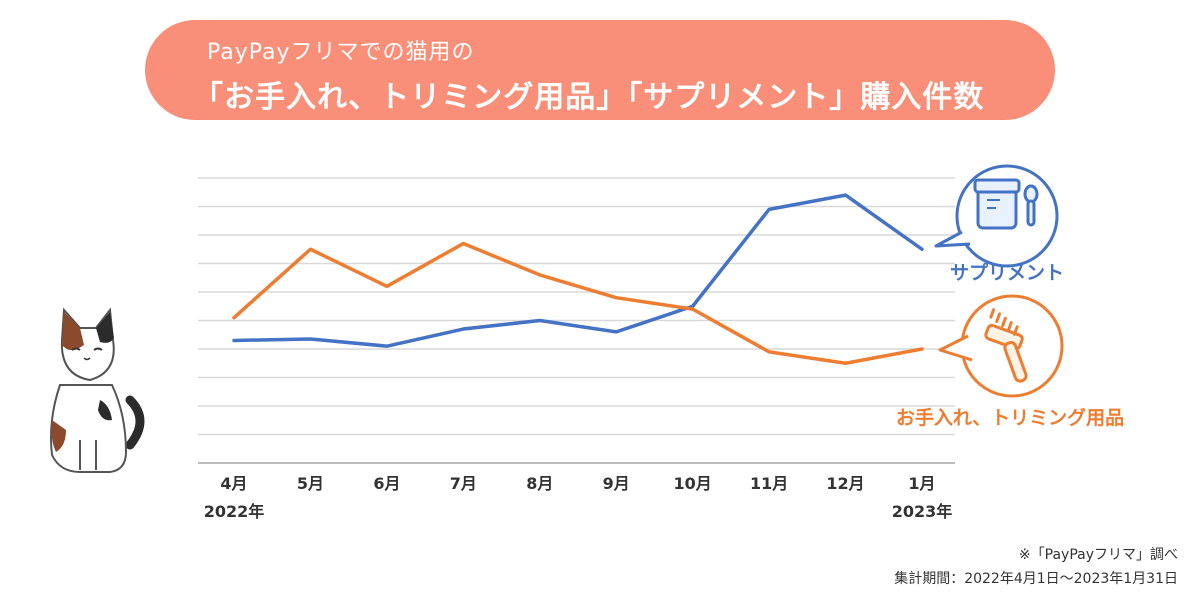 The width and height of the screenshot is (1200, 600). Describe the element at coordinates (1006, 204) in the screenshot. I see `supplement-jar-spoon-icon` at that location.